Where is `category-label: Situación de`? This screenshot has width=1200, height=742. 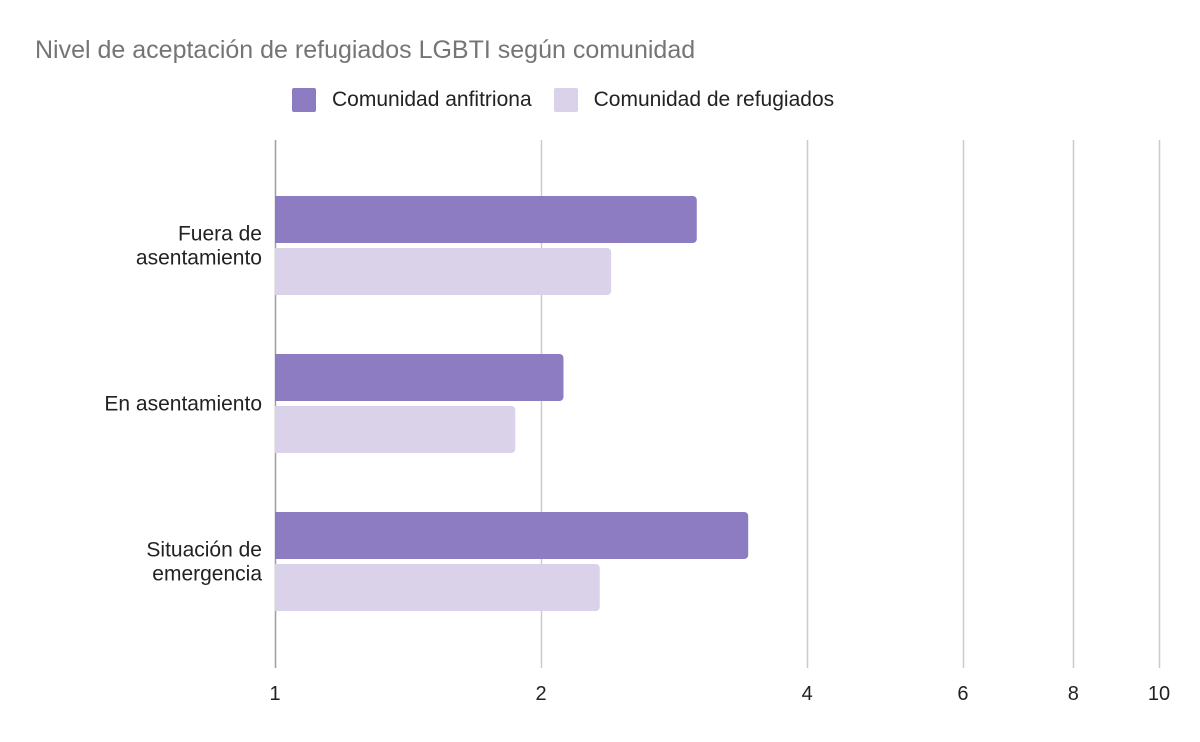 category-label: Situación de is located at coordinates (204, 550).